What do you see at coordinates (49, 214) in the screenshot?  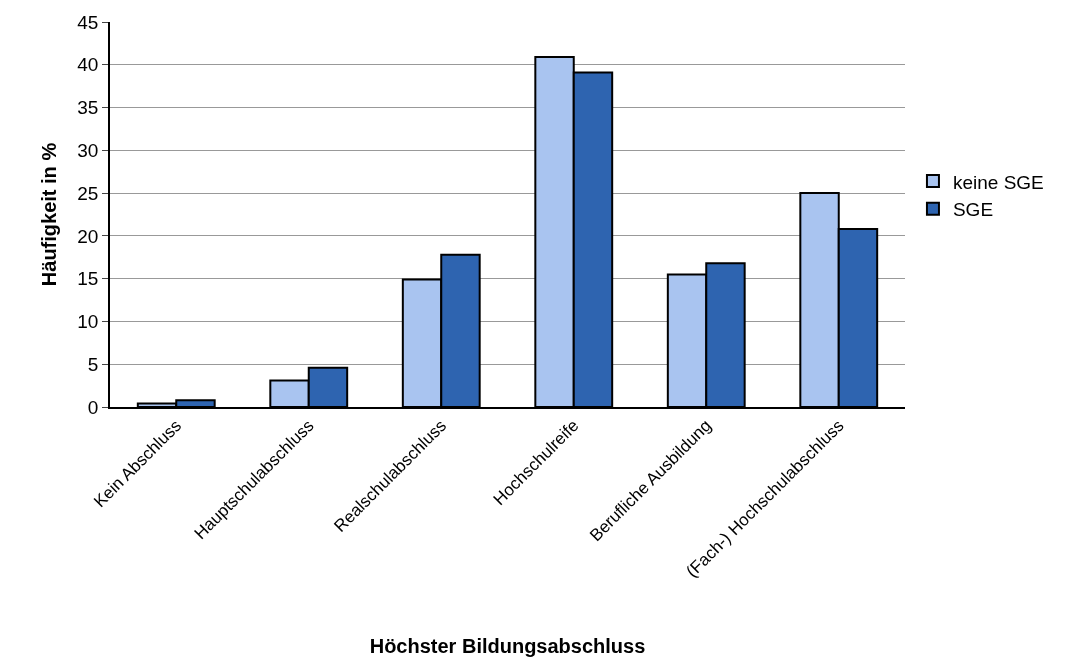 I see `y-axis-title: Häufigkeit in %` at bounding box center [49, 214].